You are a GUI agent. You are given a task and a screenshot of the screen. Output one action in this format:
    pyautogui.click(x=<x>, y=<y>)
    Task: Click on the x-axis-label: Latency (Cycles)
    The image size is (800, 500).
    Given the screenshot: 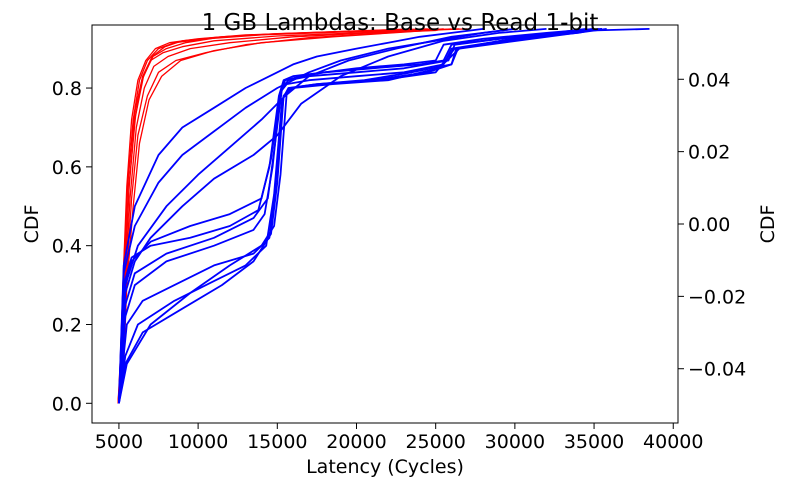 What is the action you would take?
    pyautogui.click(x=385, y=467)
    